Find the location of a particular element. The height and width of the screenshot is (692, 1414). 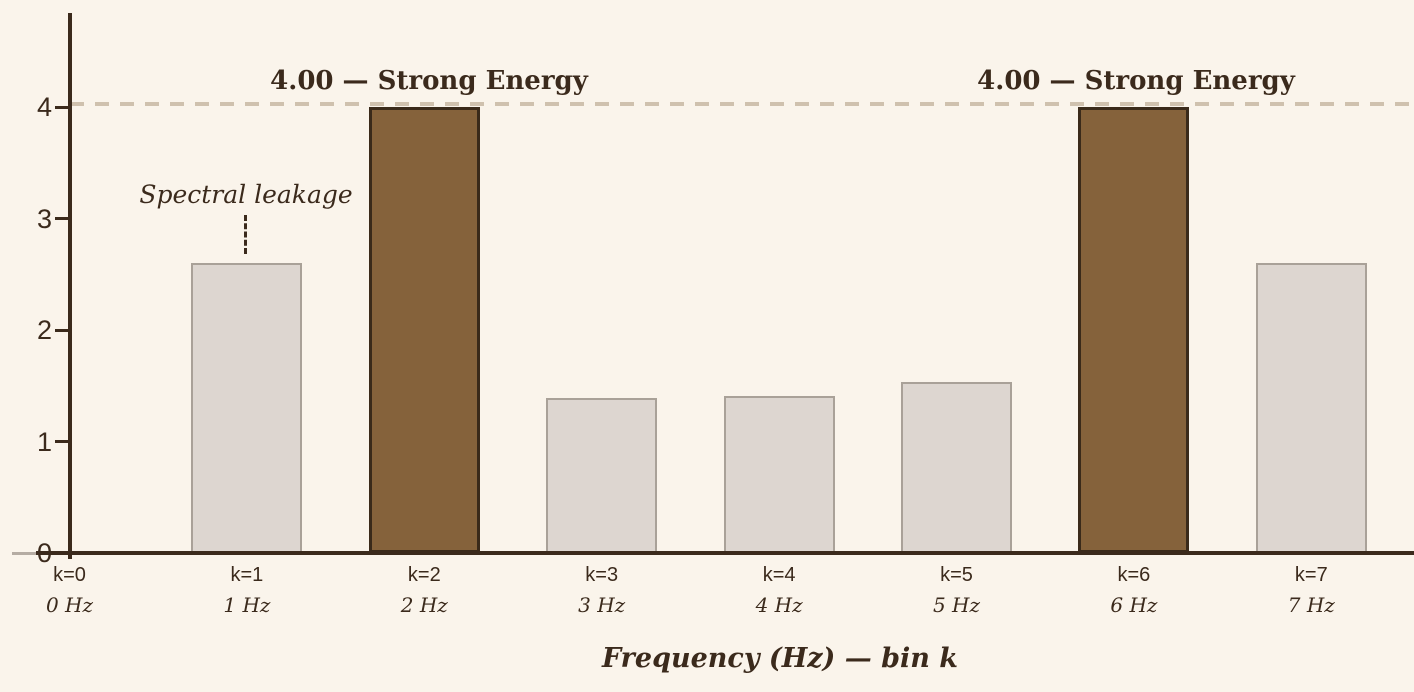

x-tick-sublabel-2: 2 Hz is located at coordinates (424, 605).